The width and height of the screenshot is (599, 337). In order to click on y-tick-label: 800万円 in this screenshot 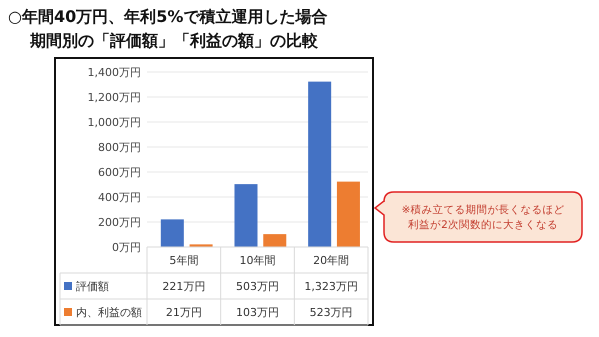, I will do `click(119, 147)`.